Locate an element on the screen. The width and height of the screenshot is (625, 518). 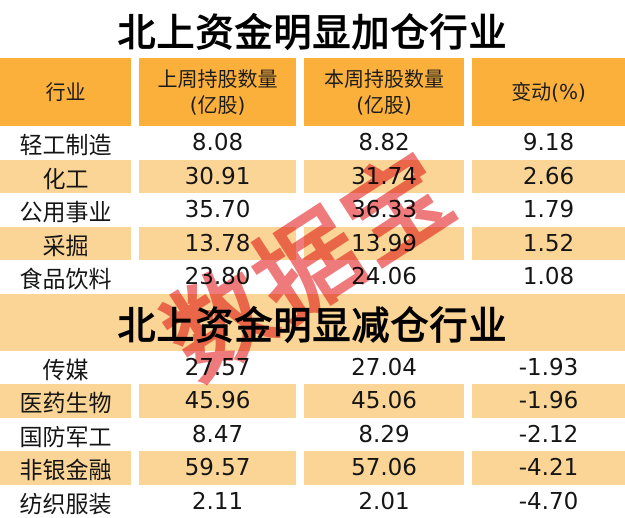
table-row: 轻工制造 8.08 8.82 9.18 is located at coordinates (312, 143).